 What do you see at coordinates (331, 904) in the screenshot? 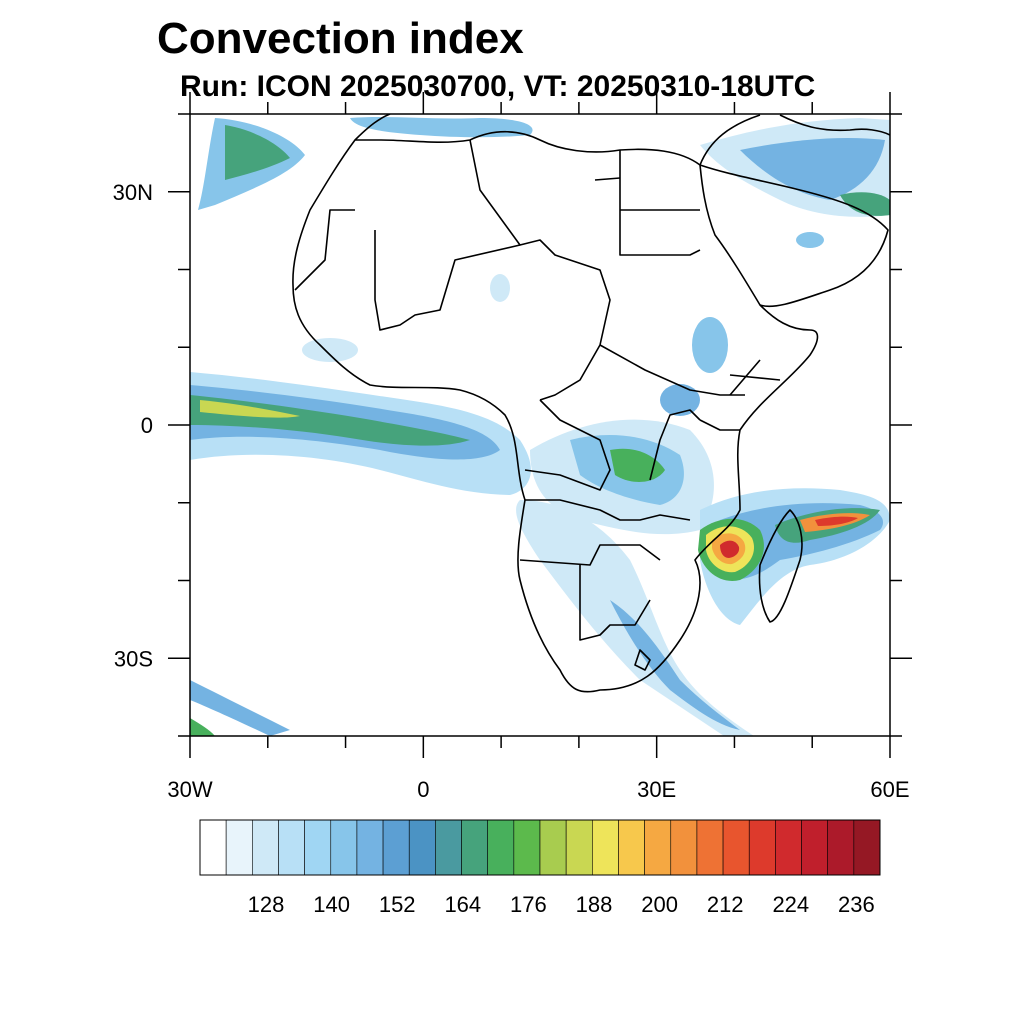
I see `colorbar-label: 140` at bounding box center [331, 904].